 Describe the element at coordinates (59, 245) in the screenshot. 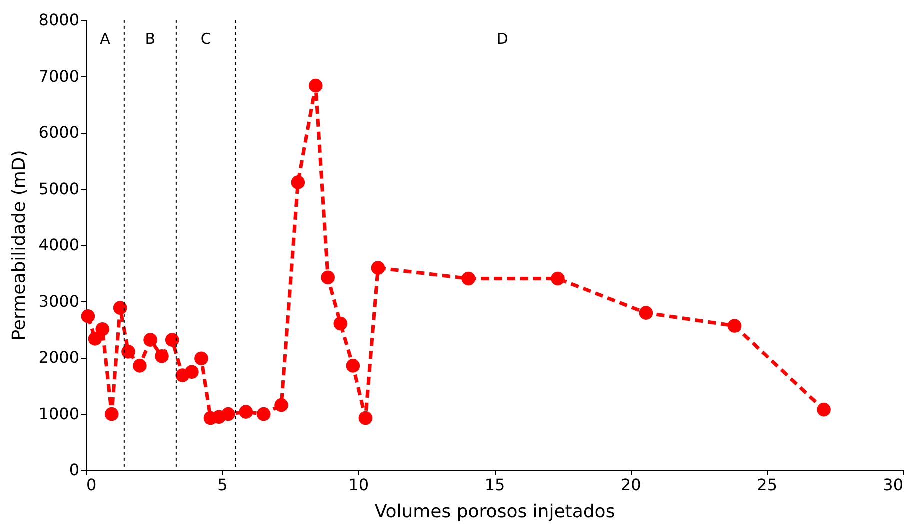

I see `y-tick-label: 4000` at that location.